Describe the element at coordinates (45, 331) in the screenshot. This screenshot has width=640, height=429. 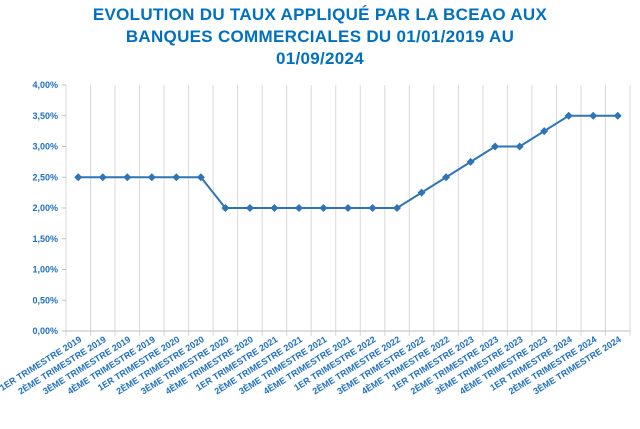
I see `y-tick-label: 0,00%` at that location.